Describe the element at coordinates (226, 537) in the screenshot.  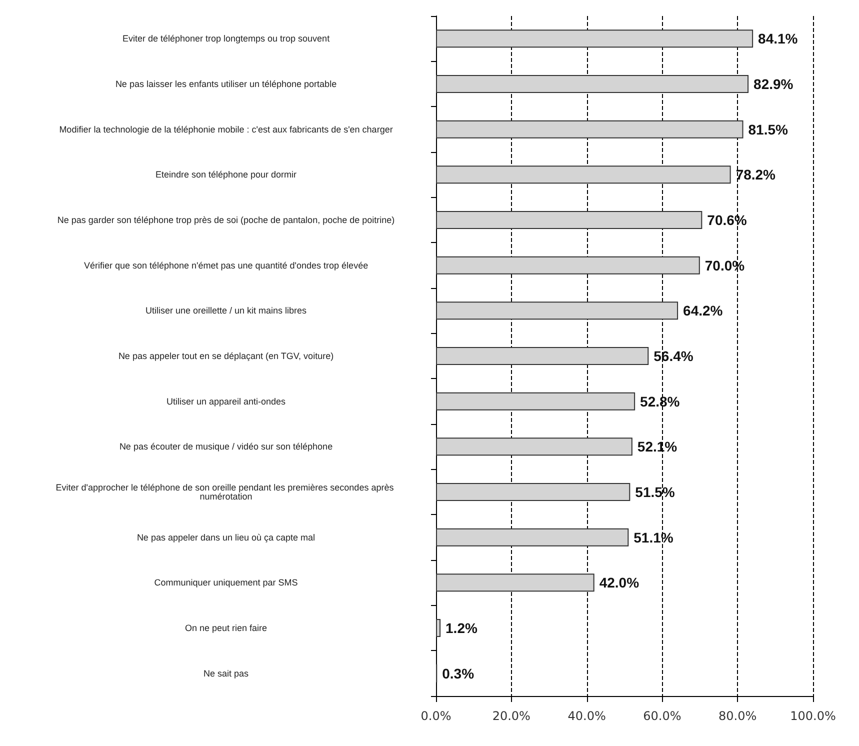
I see `y-tick-label: Ne pas appeler dans un lieu où ça capte mal` at that location.